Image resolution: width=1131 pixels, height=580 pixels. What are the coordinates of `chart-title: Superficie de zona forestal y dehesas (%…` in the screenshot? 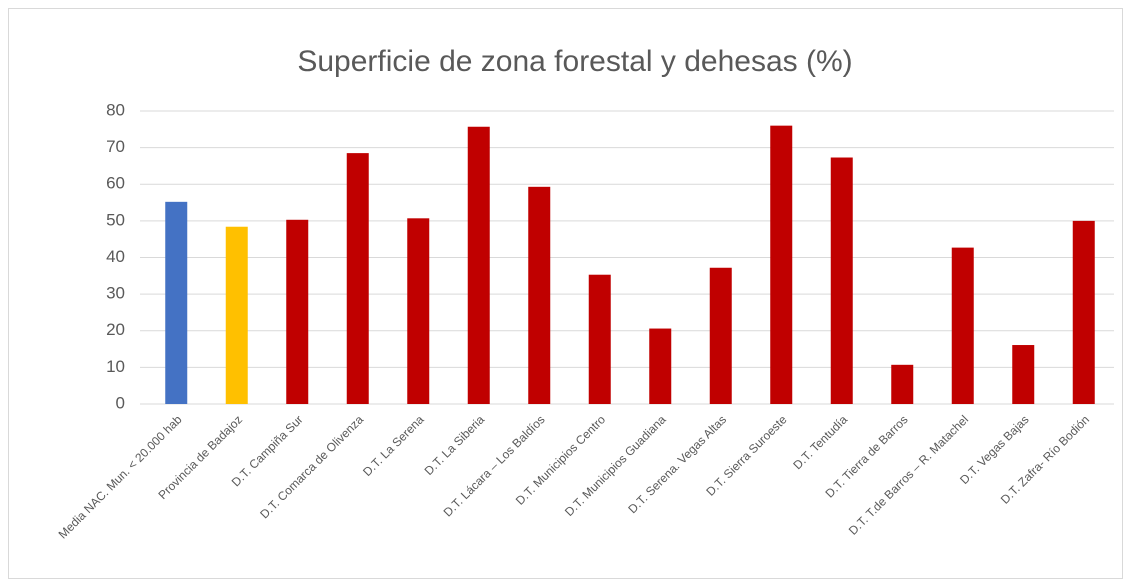 It's located at (574, 61).